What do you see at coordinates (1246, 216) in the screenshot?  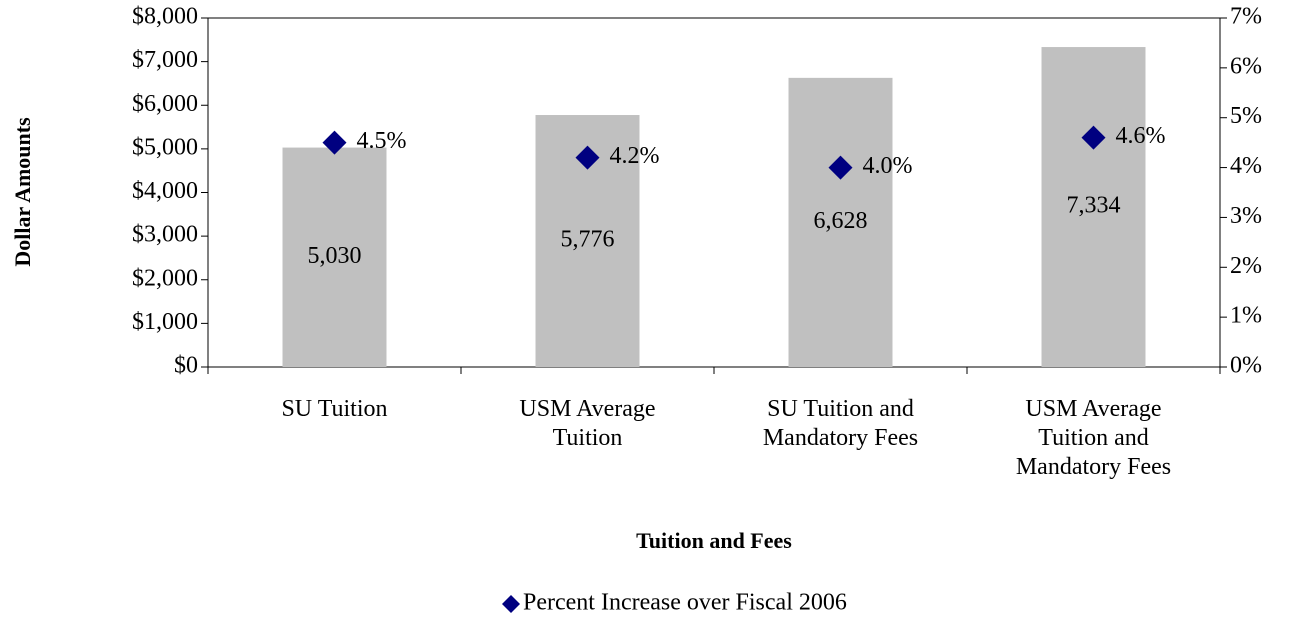 I see `y2-tick-label: 3%` at bounding box center [1246, 216].